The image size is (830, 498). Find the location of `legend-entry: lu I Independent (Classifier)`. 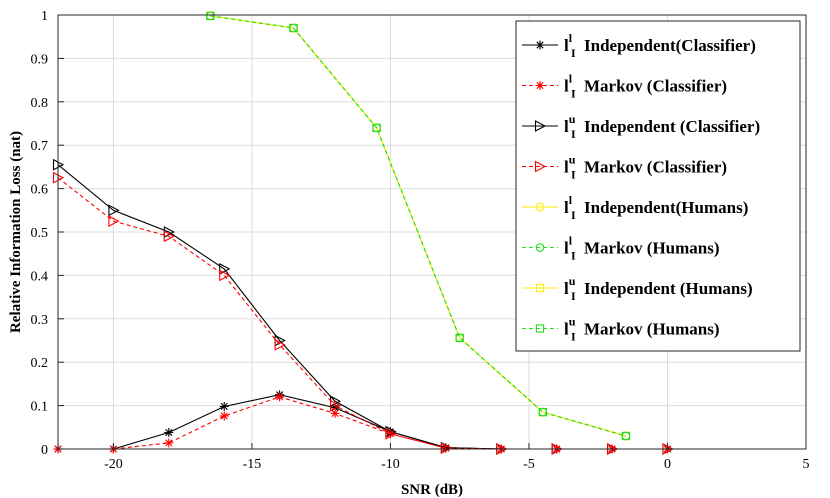

legend-entry: lu I Independent (Classifier) is located at coordinates (641, 126).